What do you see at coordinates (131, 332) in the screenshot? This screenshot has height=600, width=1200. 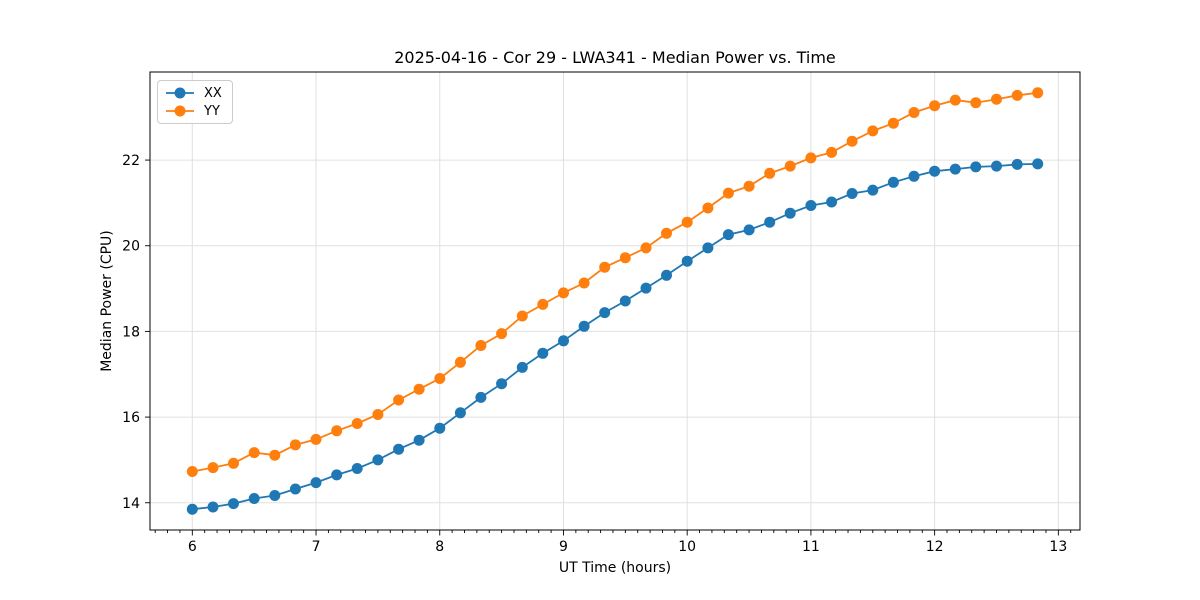 I see `y-tick-label: 18` at bounding box center [131, 332].